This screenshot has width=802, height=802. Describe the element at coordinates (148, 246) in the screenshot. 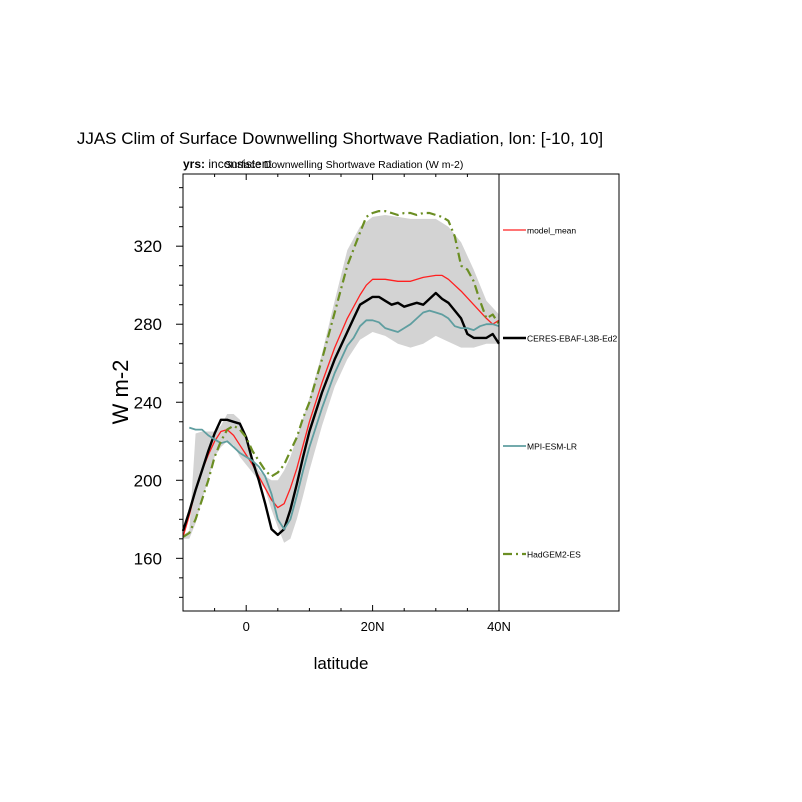

I see `y-tick-label: 320` at that location.